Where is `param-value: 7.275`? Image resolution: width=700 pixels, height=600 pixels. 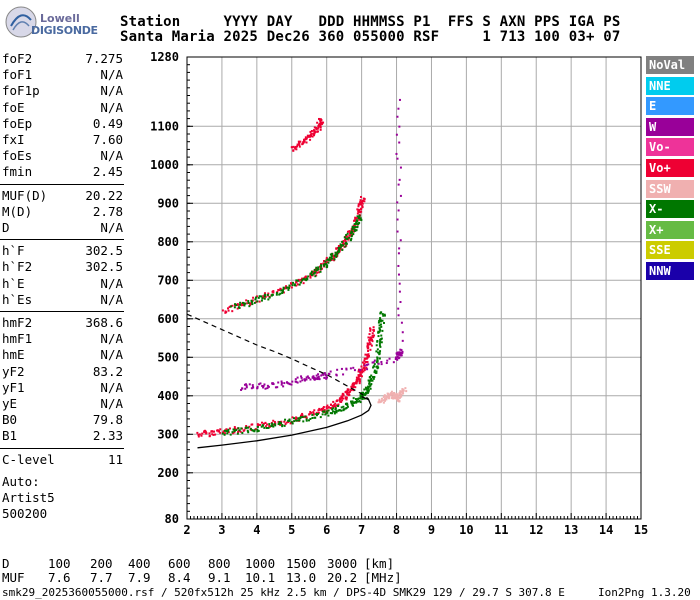
param-value: 7.275 is located at coordinates (104, 58).